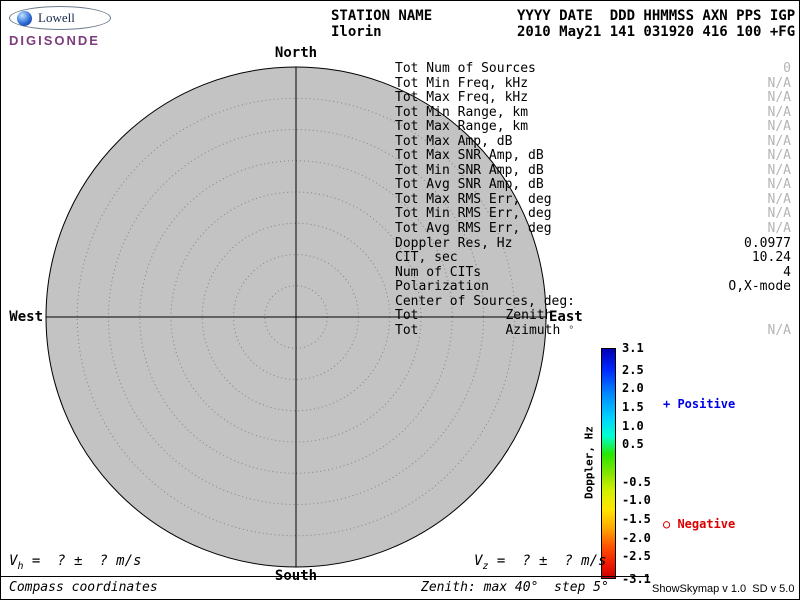  What do you see at coordinates (593, 170) in the screenshot?
I see `stat-row: Tot Min SNR Amp, dB N/A` at bounding box center [593, 170].